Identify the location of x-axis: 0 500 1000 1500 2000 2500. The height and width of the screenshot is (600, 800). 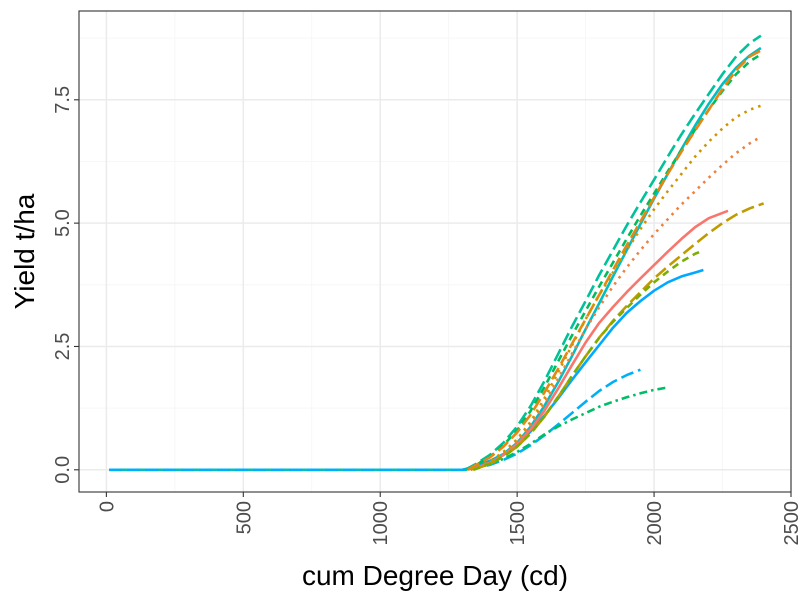
(448, 519).